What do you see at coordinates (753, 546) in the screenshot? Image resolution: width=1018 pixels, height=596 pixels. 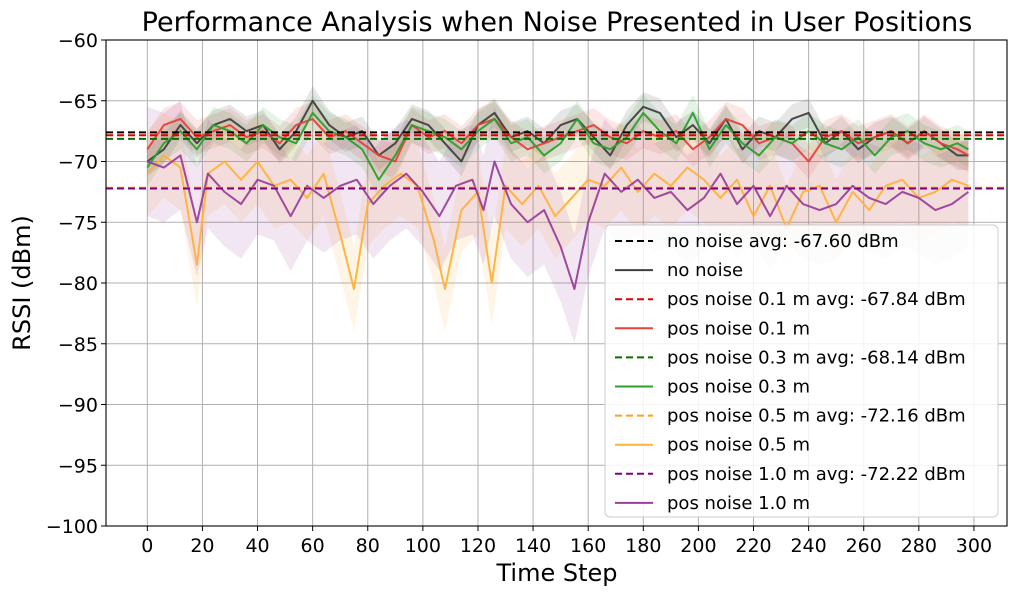 I see `x-tick-label: 220` at bounding box center [753, 546].